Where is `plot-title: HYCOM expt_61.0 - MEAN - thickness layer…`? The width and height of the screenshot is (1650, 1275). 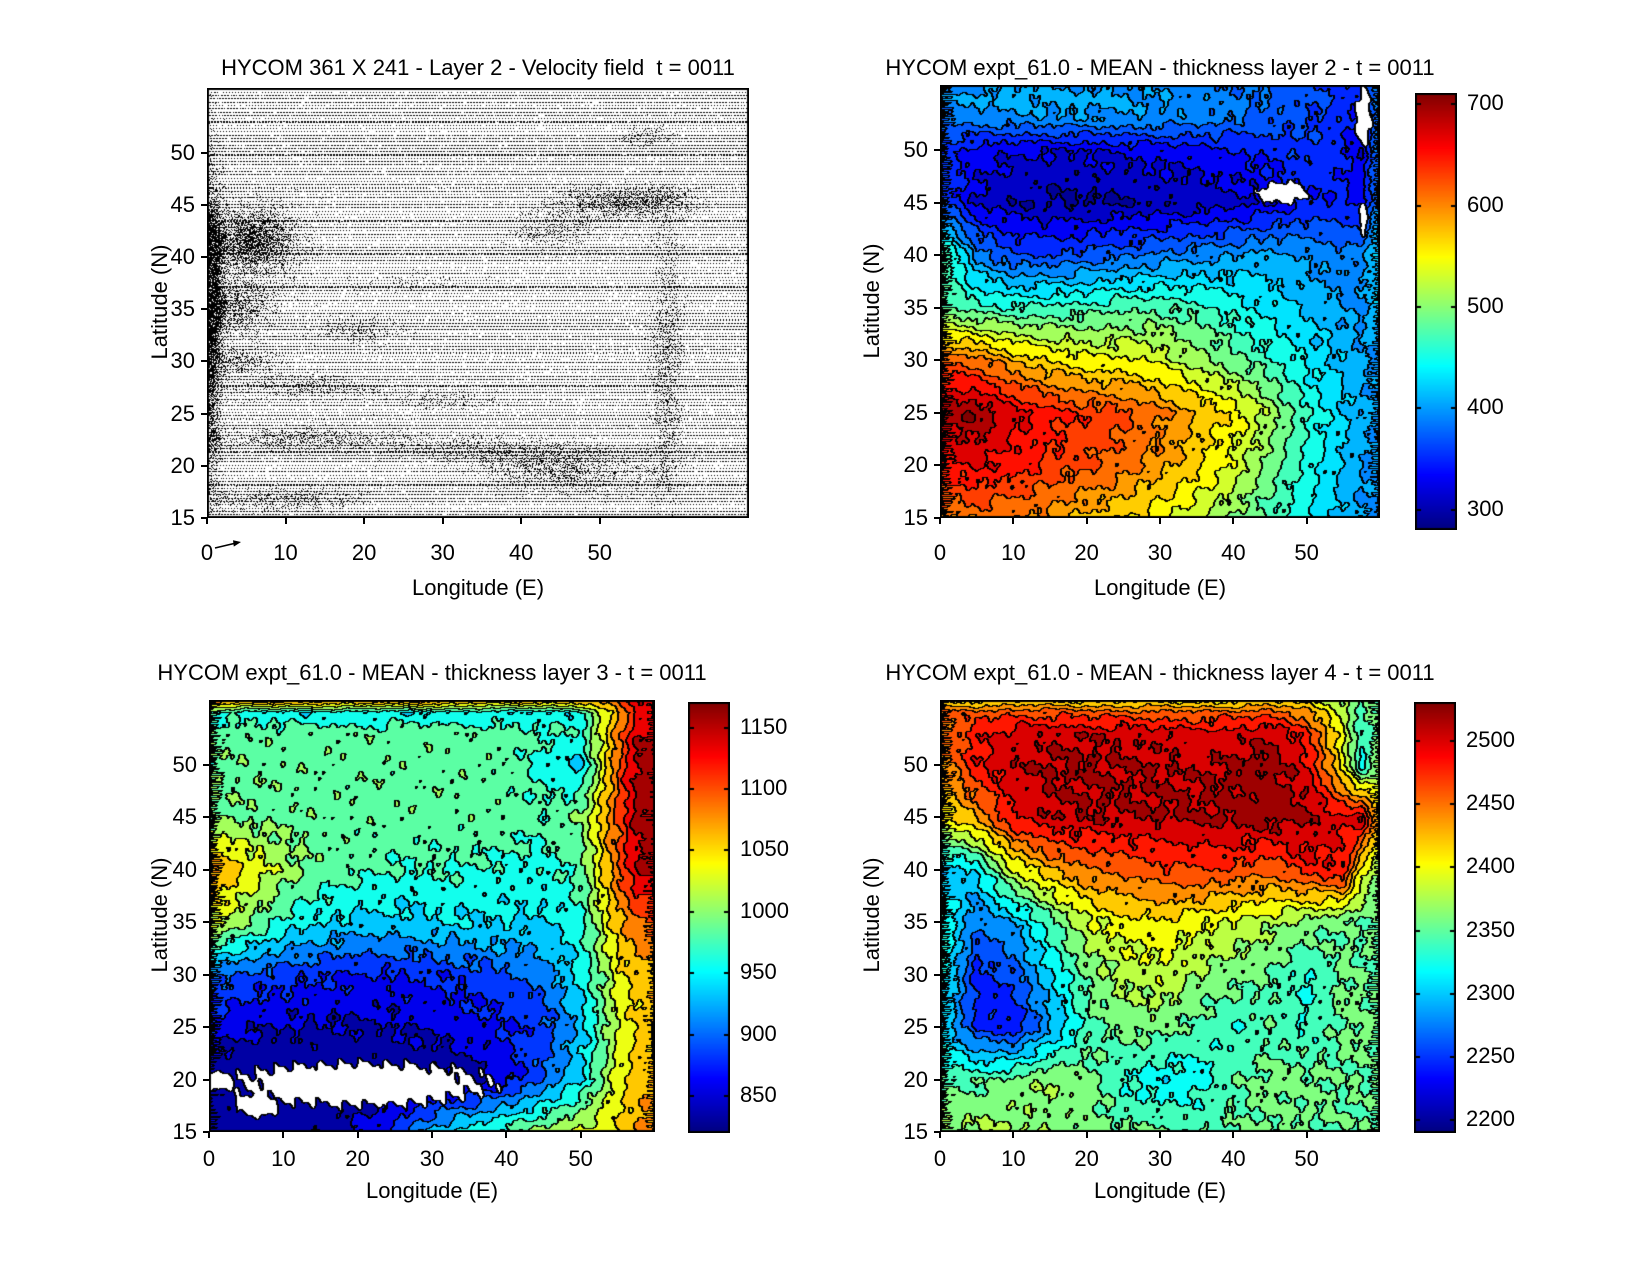 plot-title: HYCOM expt_61.0 - MEAN - thickness layer… is located at coordinates (1160, 67).